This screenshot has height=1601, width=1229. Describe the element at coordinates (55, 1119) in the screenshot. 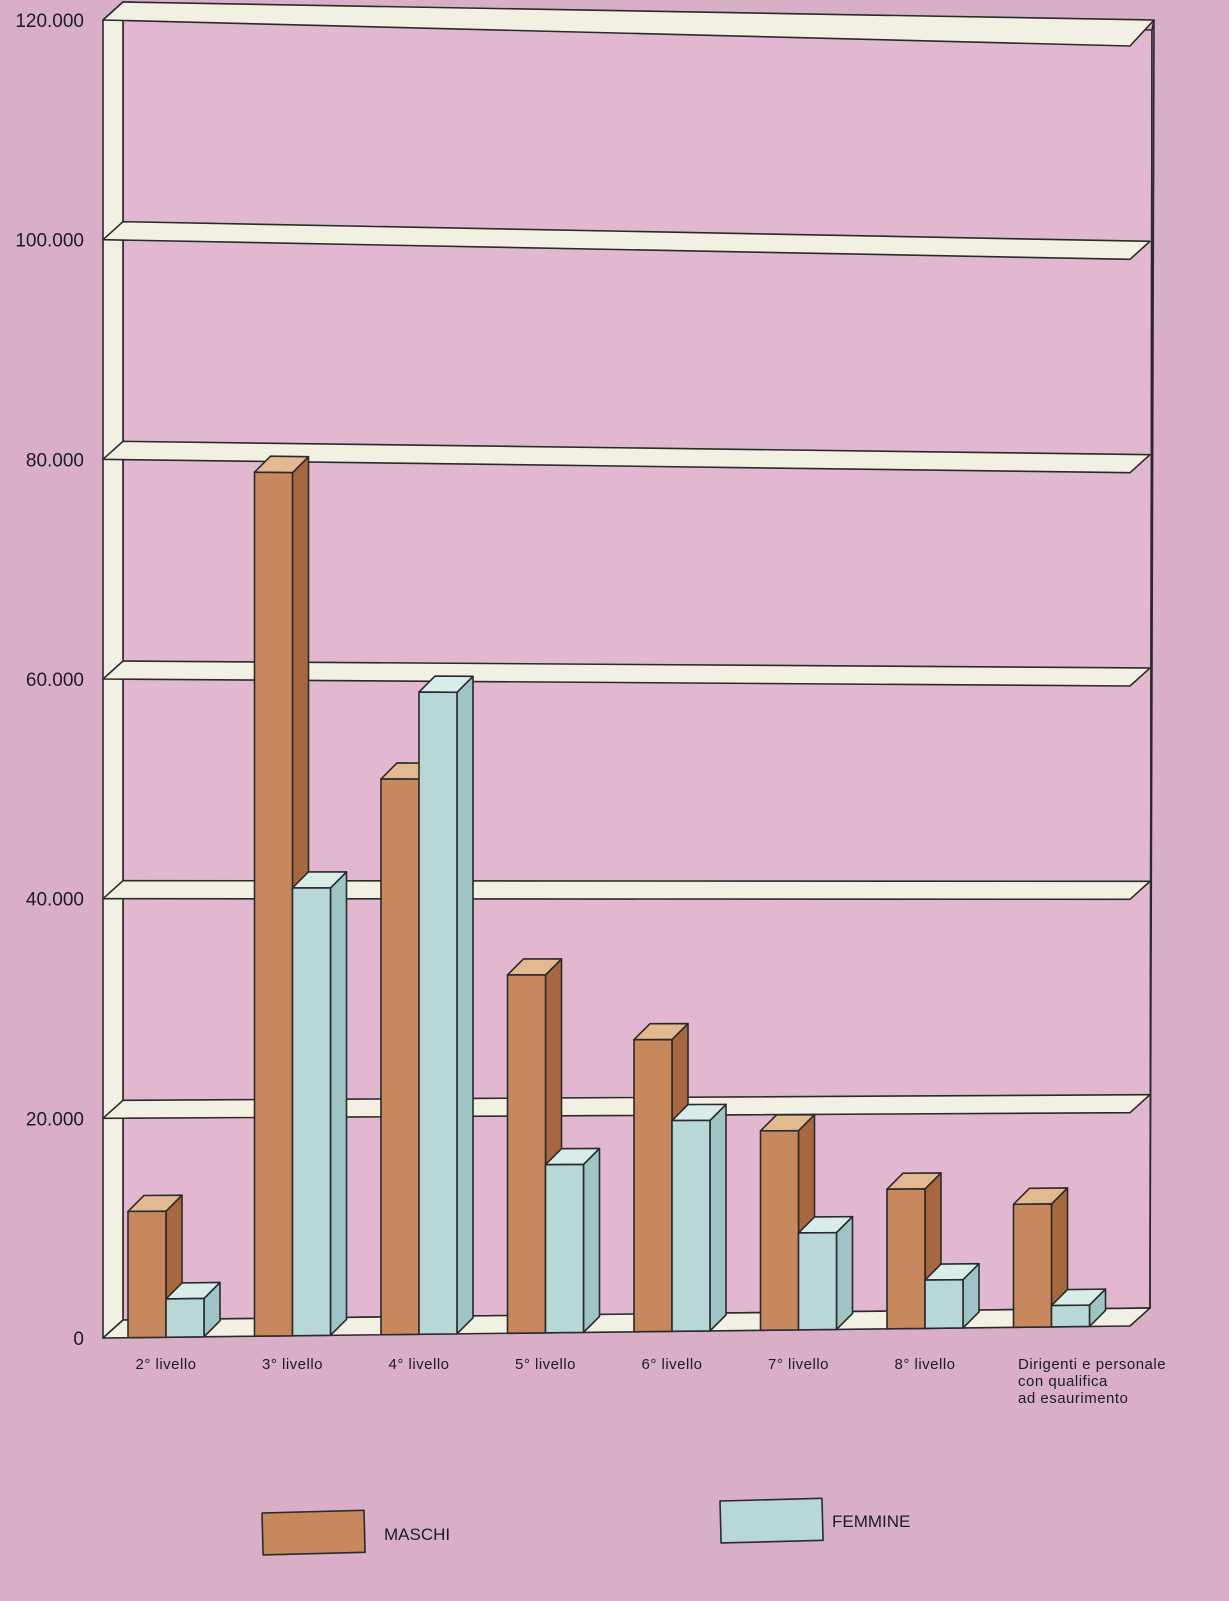

I see `y-tick-label-1: 20.000` at that location.